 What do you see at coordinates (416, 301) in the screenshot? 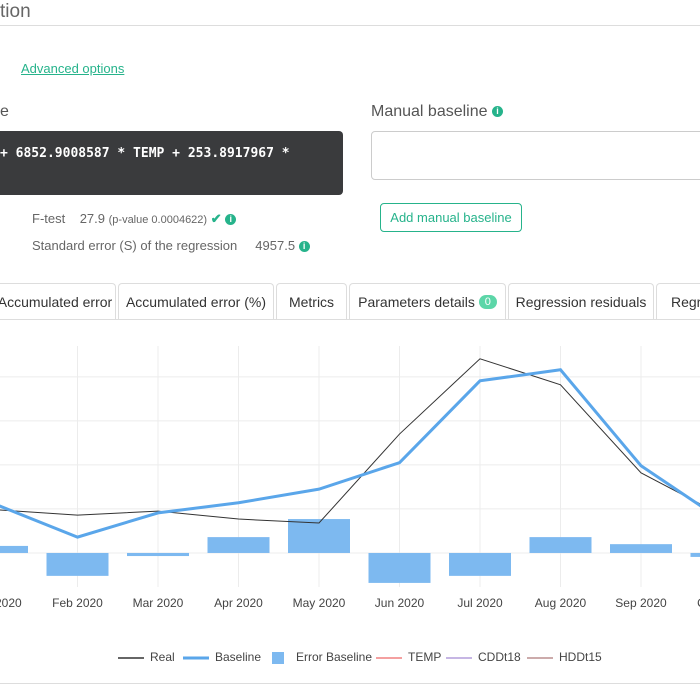
I see `tab-label: Parameters details` at bounding box center [416, 301].